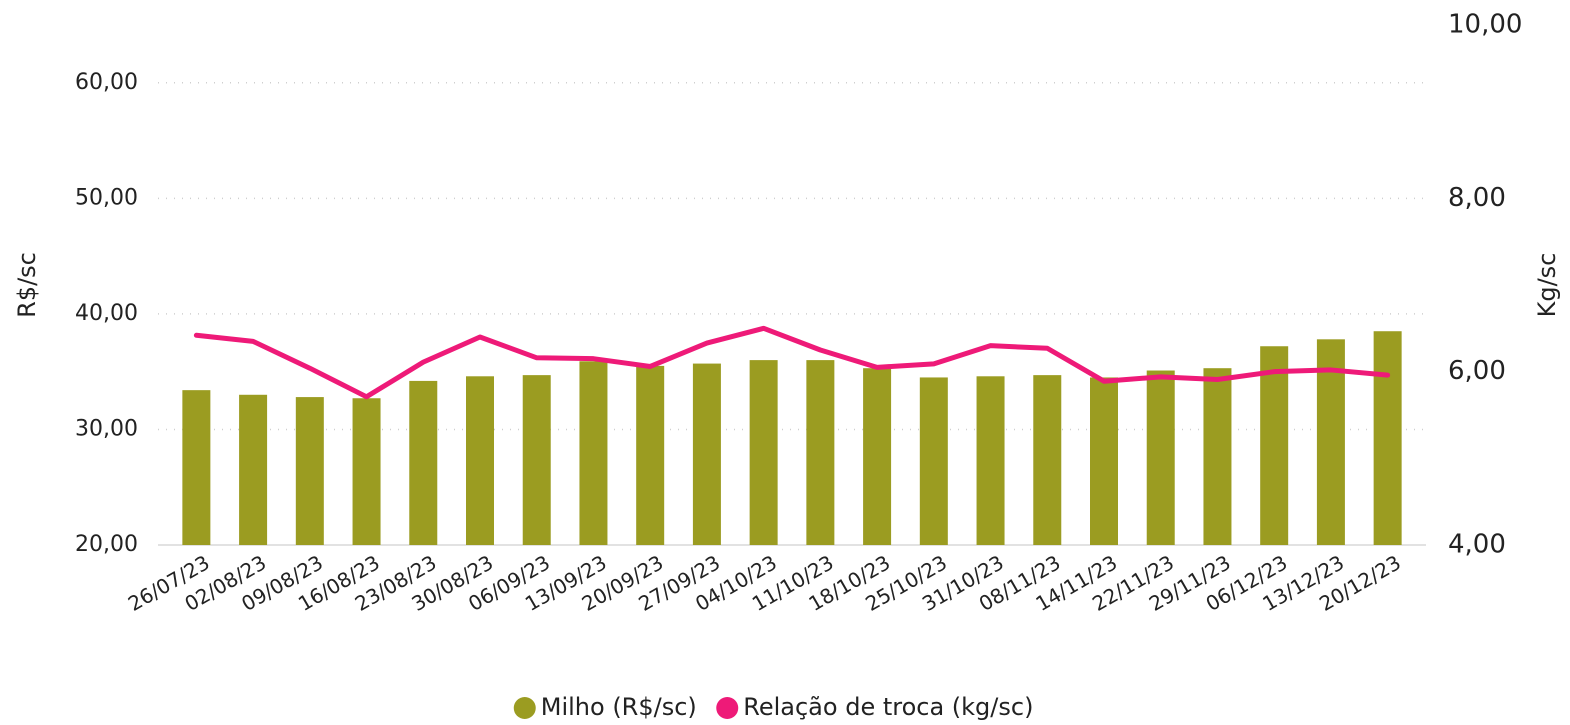  Describe the element at coordinates (106, 313) in the screenshot. I see `y-tick-label: 40,00` at that location.